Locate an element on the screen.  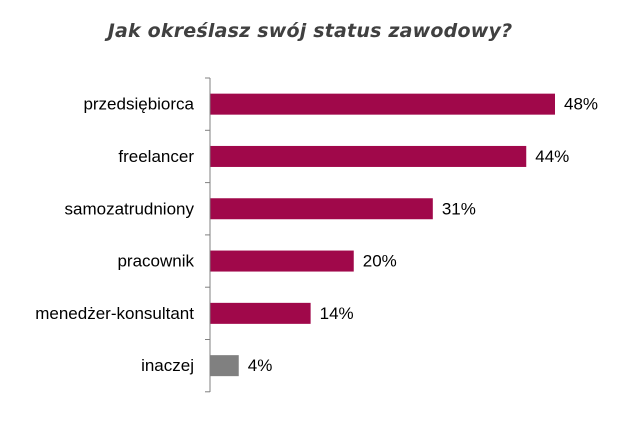
data-label: 48% is located at coordinates (581, 104).